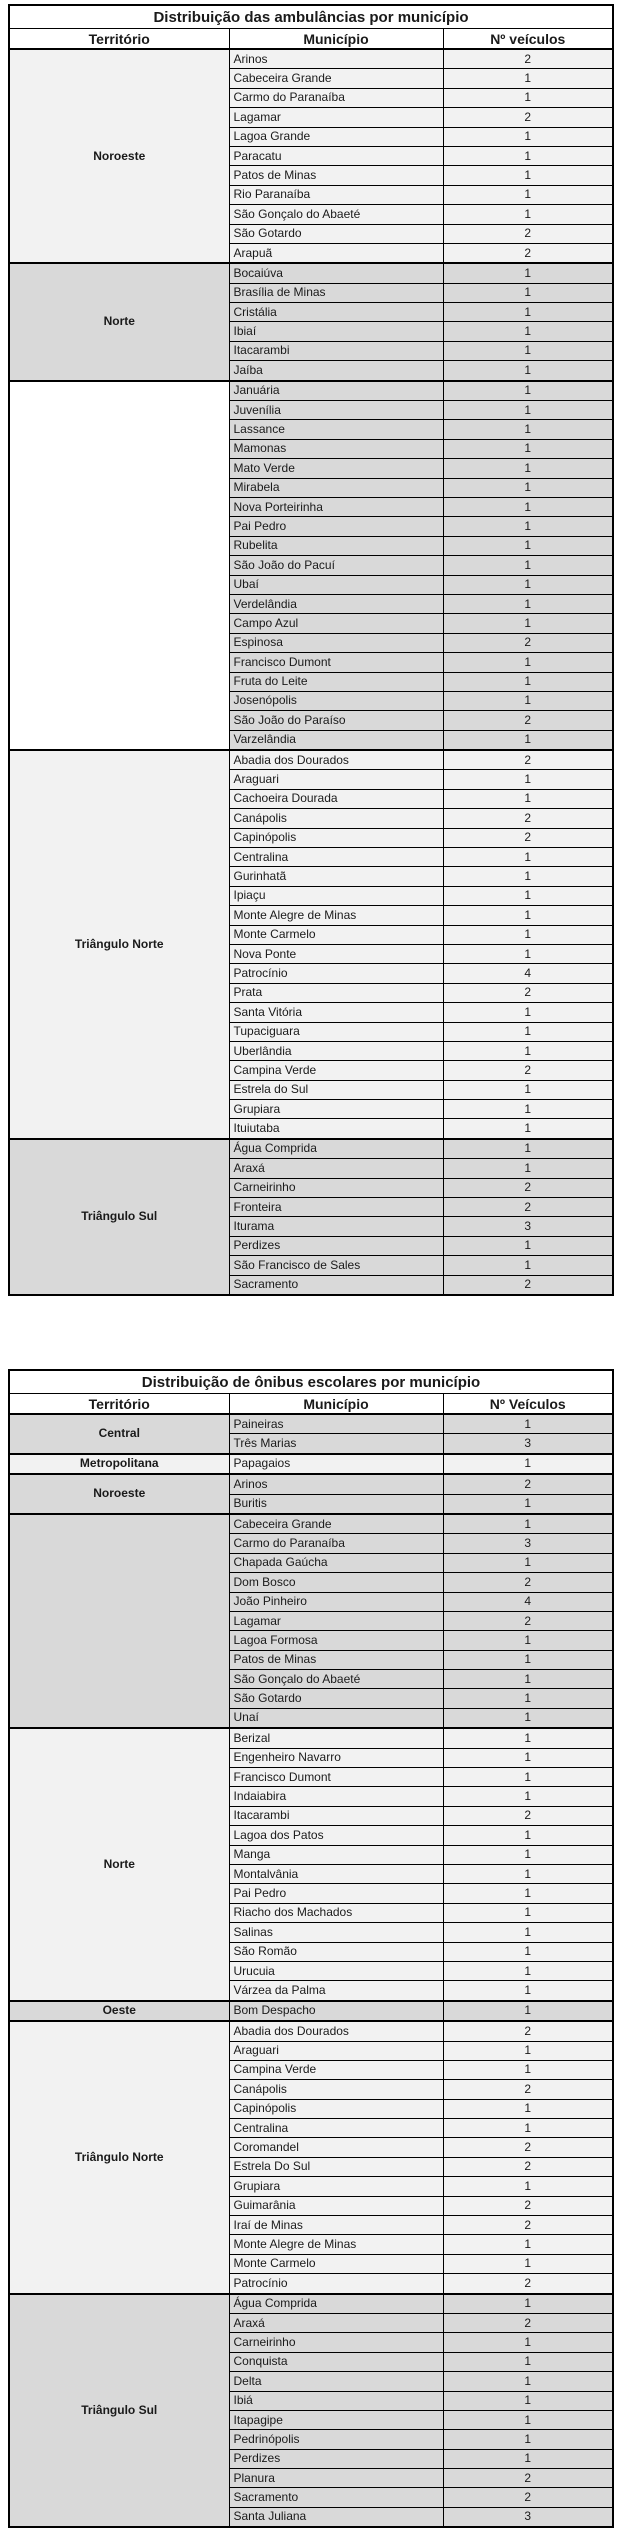  I want to click on table-row: Estrela Do Sul 2, so click(311, 2167).